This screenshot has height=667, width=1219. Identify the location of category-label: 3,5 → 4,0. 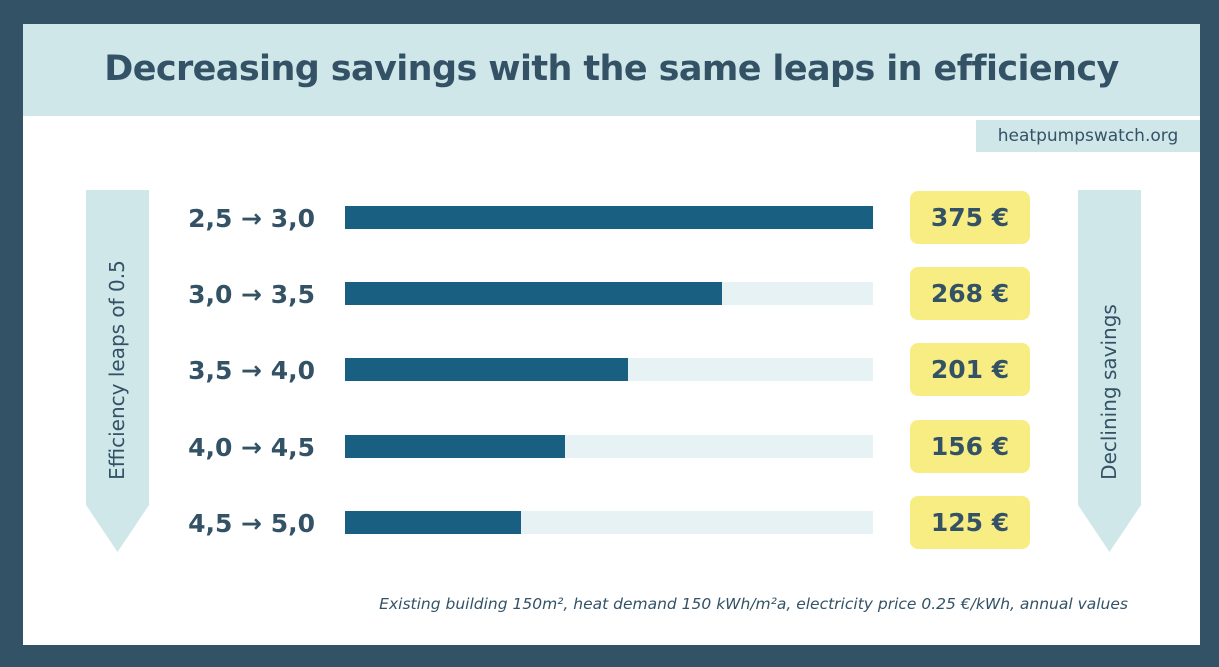
(251, 370).